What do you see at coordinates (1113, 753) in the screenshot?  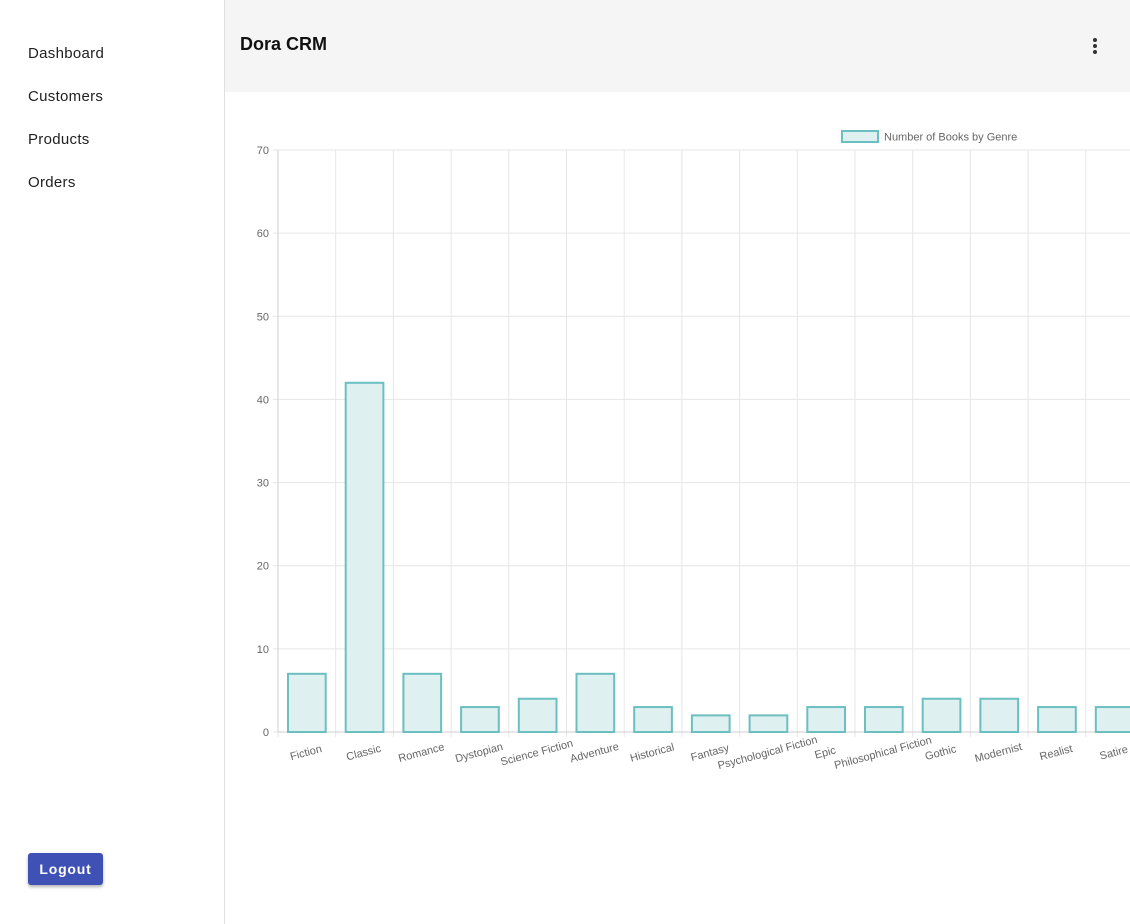 I see `x-tick-label: Satire` at bounding box center [1113, 753].